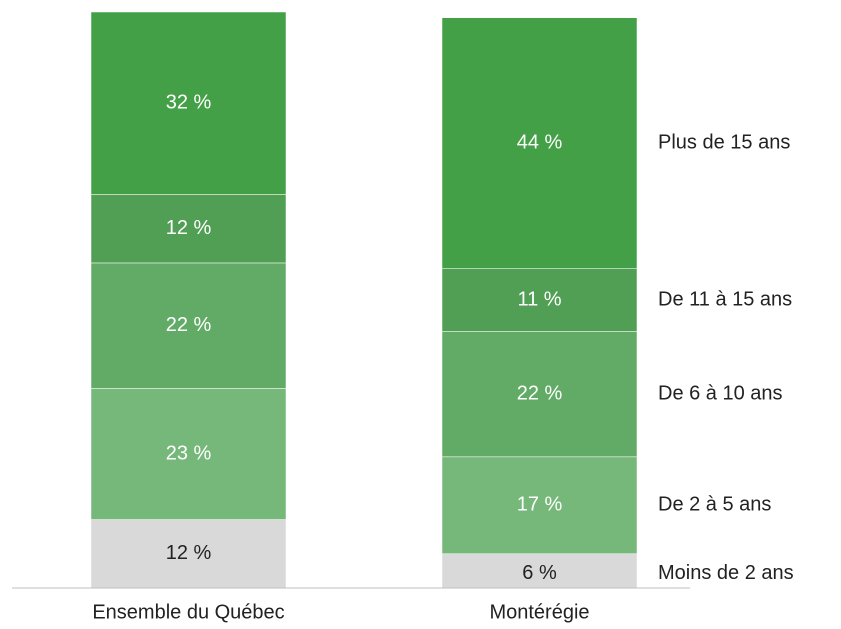 This screenshot has width=841, height=629. Describe the element at coordinates (724, 142) in the screenshot. I see `legend-label: Plus de 15 ans` at that location.